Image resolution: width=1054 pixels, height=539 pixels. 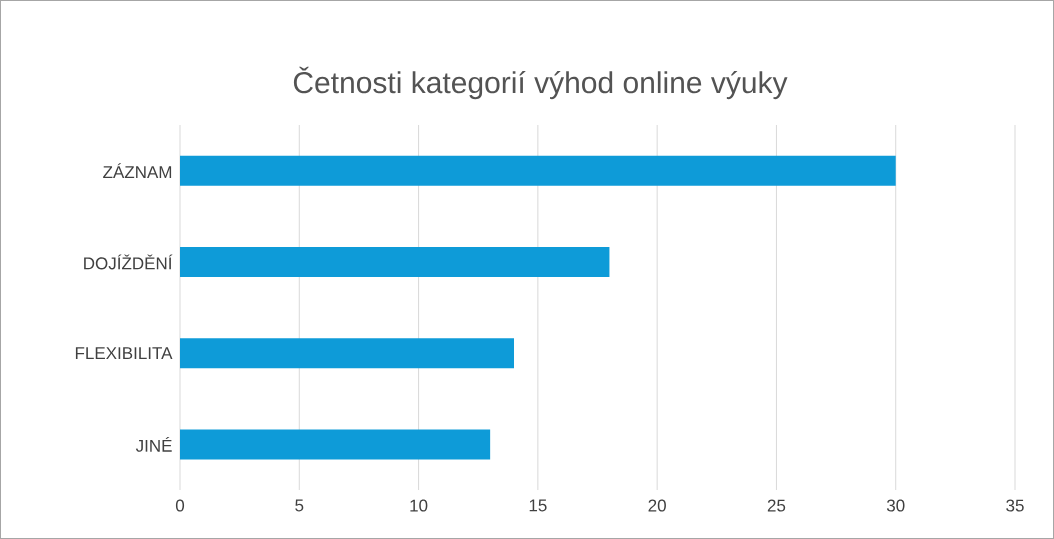 I want to click on x-tick-label: 30, so click(x=895, y=505).